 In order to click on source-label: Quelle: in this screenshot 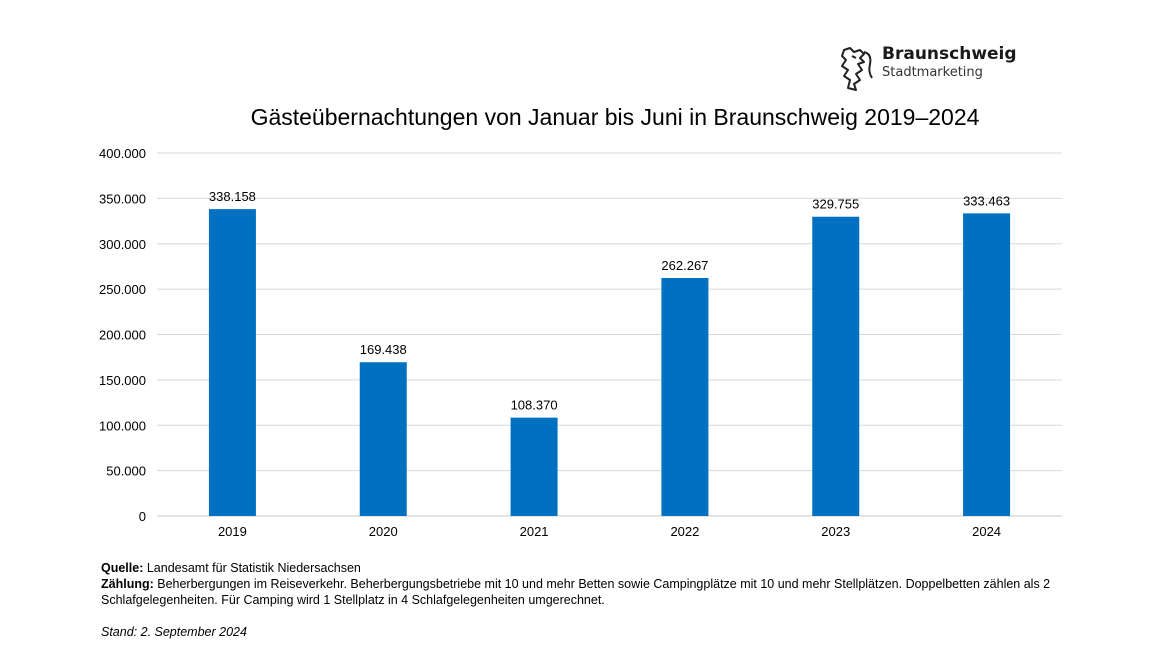, I will do `click(122, 568)`.